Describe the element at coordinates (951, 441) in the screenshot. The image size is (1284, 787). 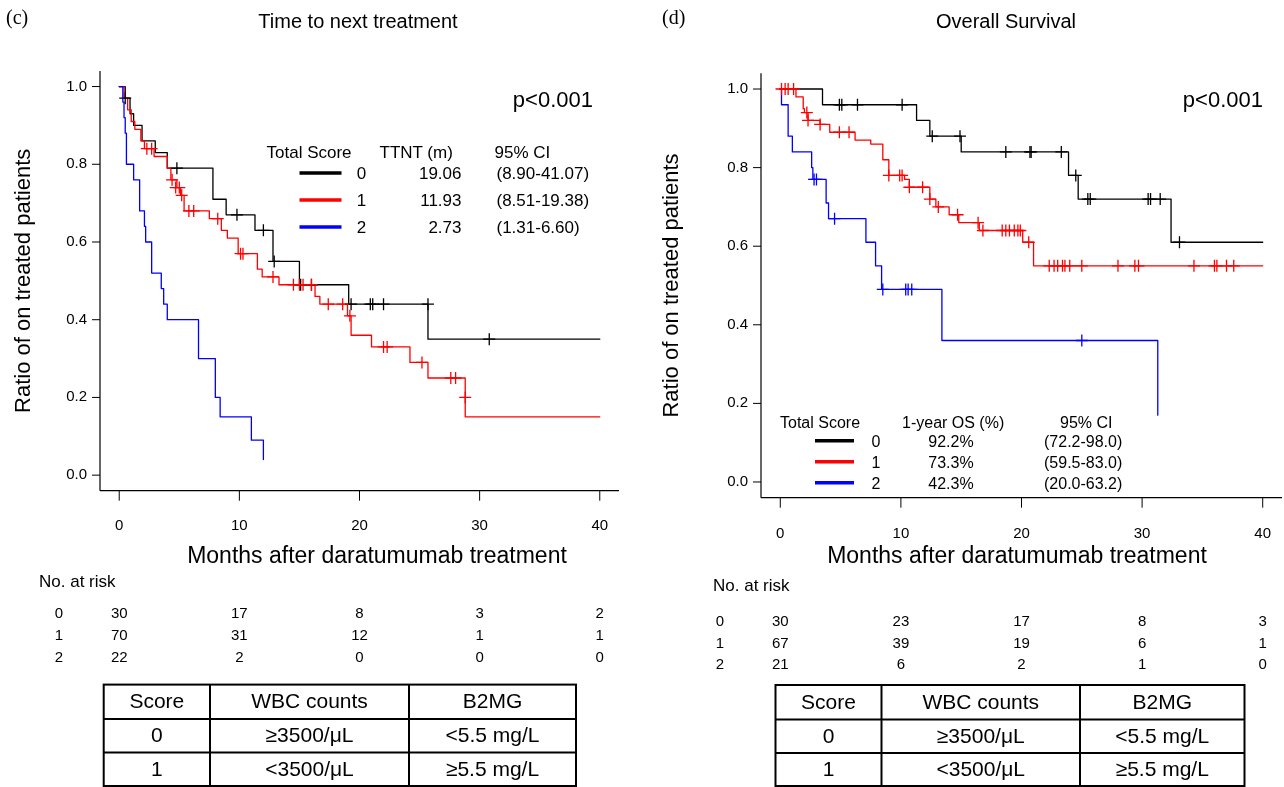
I see `annotation: 92.2%` at that location.